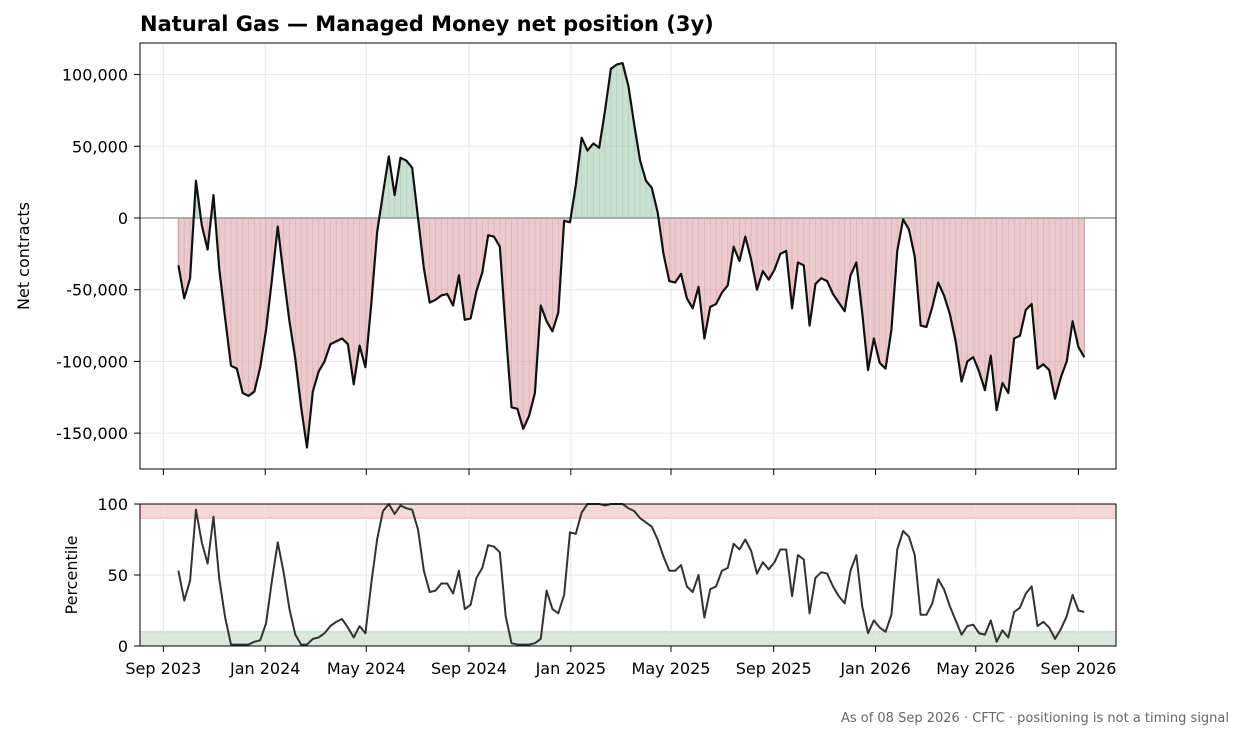  I want to click on x-tick-label: Jan 2025, so click(570, 668).